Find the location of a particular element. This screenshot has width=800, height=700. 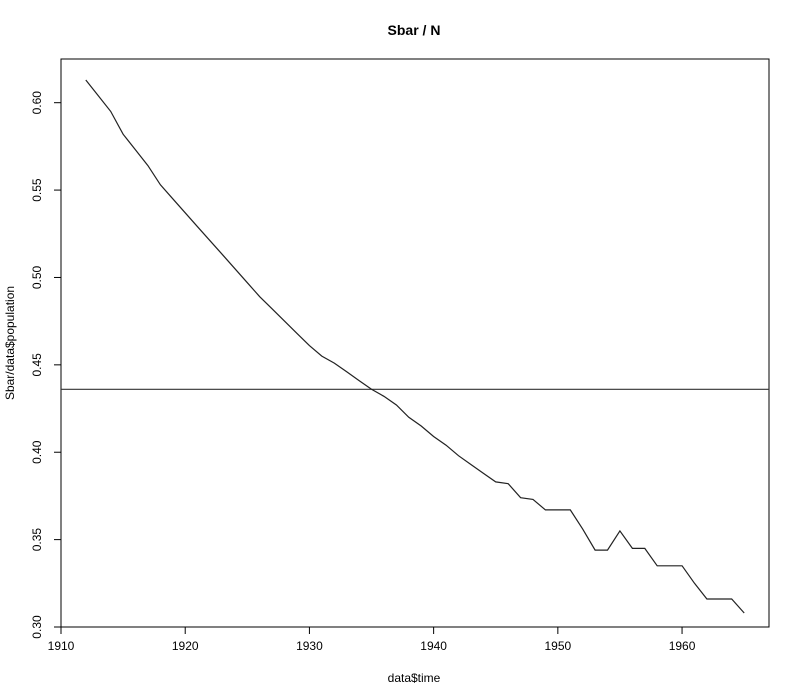

y-tick-label: 0.40 is located at coordinates (37, 452).